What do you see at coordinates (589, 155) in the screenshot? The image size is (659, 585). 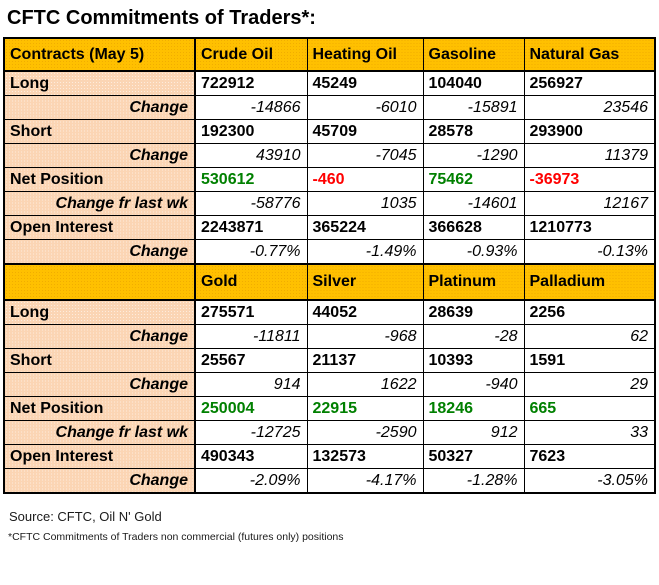 I see `cell-value: 11379` at bounding box center [589, 155].